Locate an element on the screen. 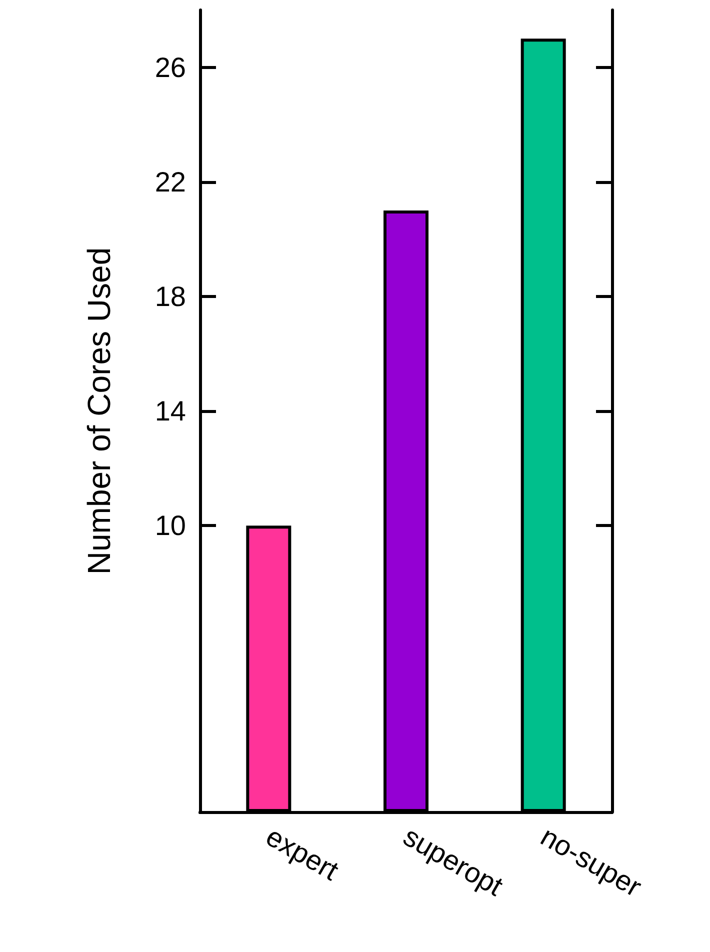 The image size is (710, 952). y-tick-label: 26 is located at coordinates (170, 67).